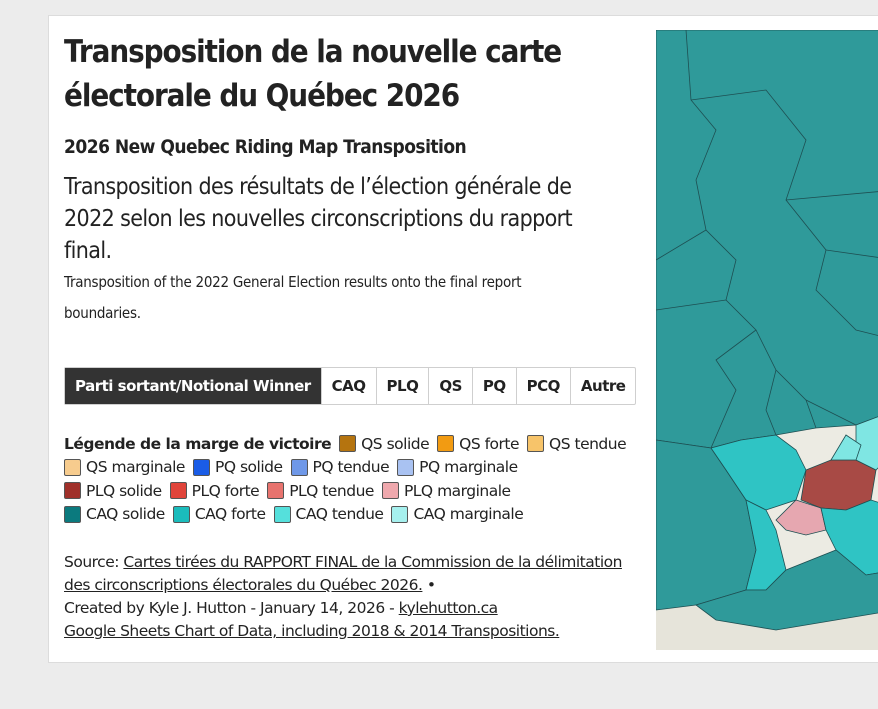 This screenshot has height=709, width=878. I want to click on legend-label: QS marginale, so click(135, 467).